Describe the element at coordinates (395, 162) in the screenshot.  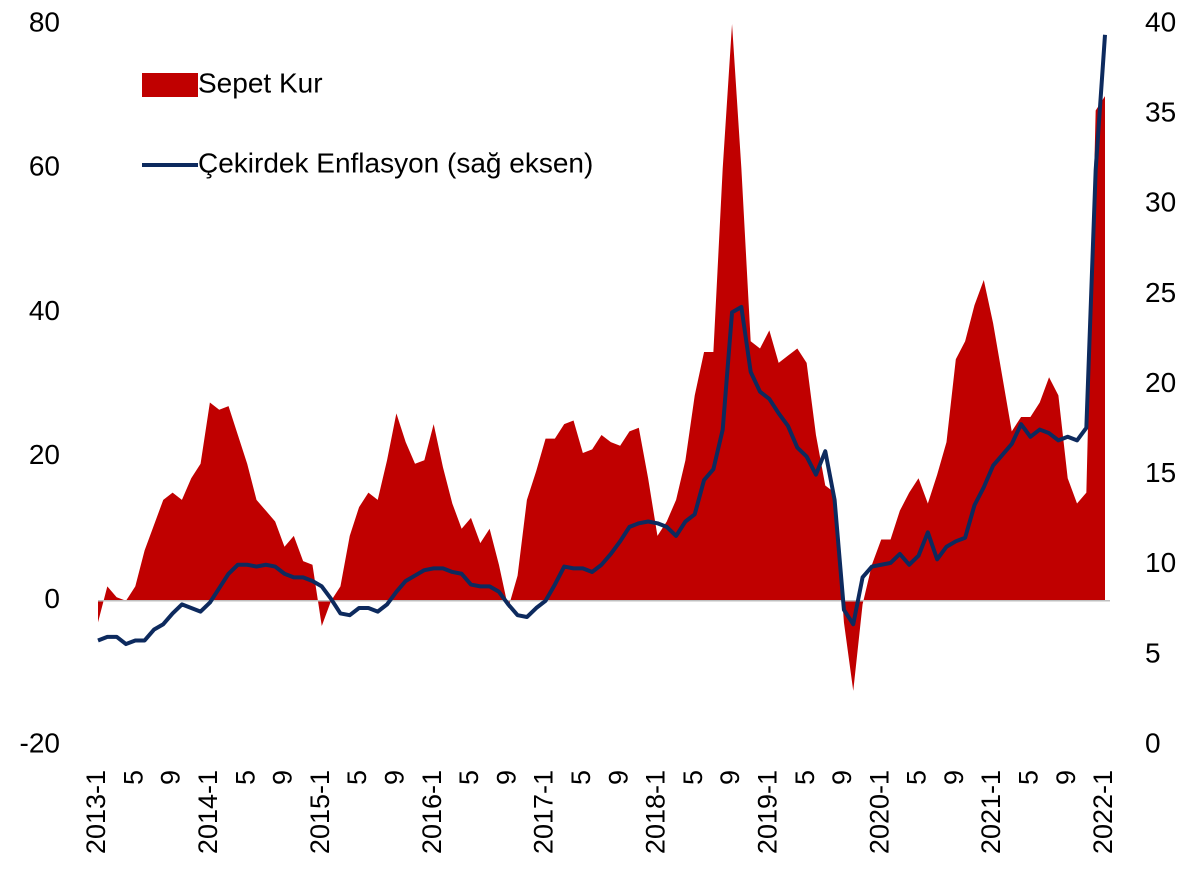
I see `legend-label: Çekirdek Enflasyon (sağ eksen)` at that location.